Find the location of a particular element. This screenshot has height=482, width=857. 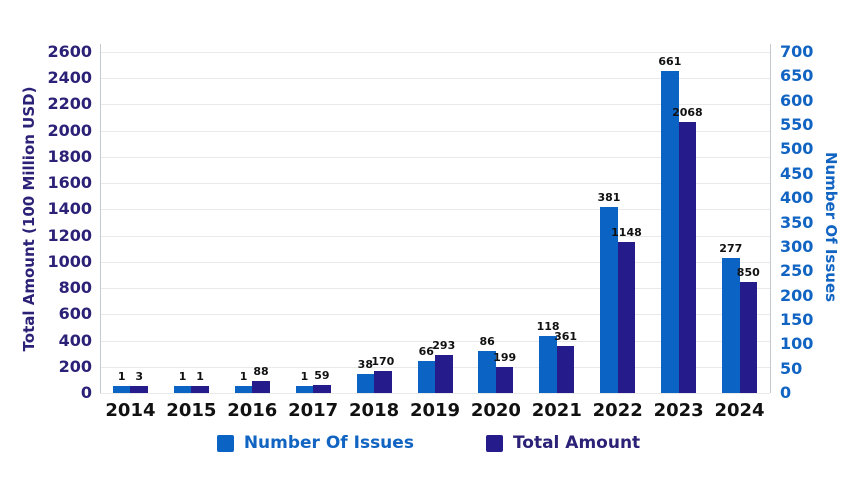

left-axis-tick: 1200 is located at coordinates (69, 235).